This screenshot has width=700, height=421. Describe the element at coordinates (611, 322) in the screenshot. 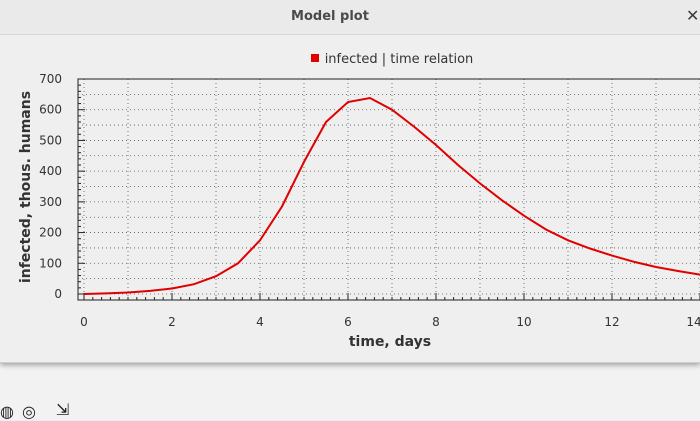

I see `x-tick-label: 12` at that location.